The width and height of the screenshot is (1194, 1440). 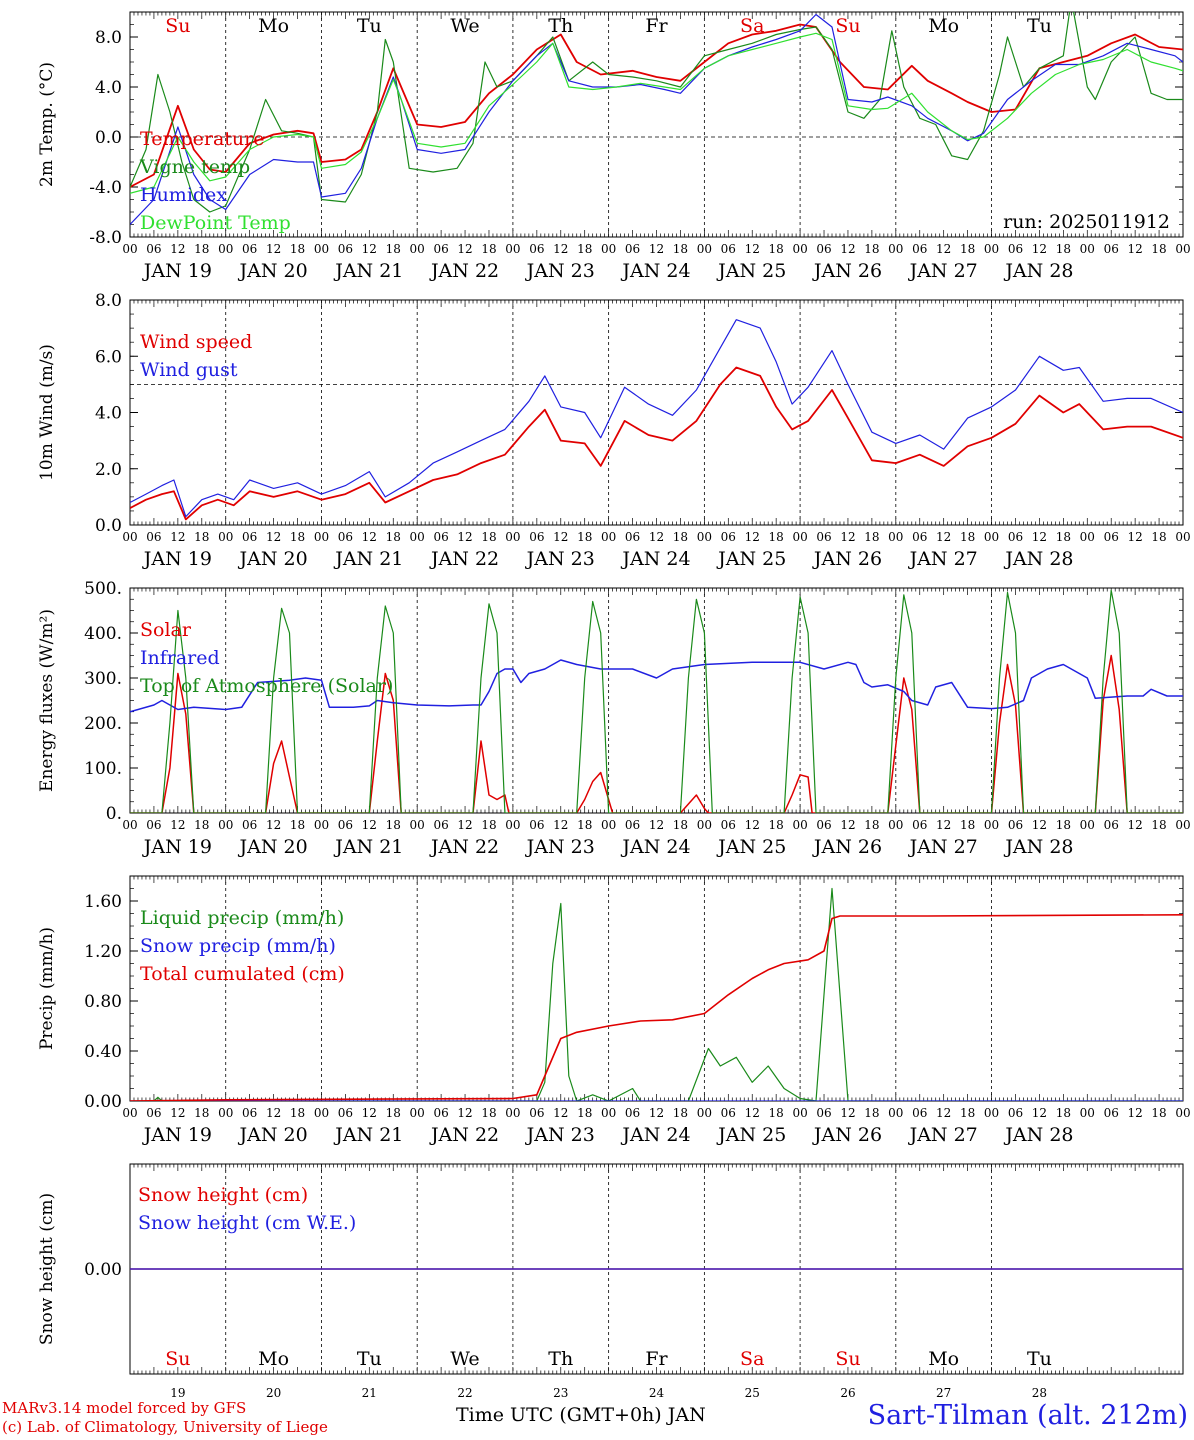 What do you see at coordinates (47, 412) in the screenshot?
I see `y-axis-label: 10m Wind (m/s)` at bounding box center [47, 412].